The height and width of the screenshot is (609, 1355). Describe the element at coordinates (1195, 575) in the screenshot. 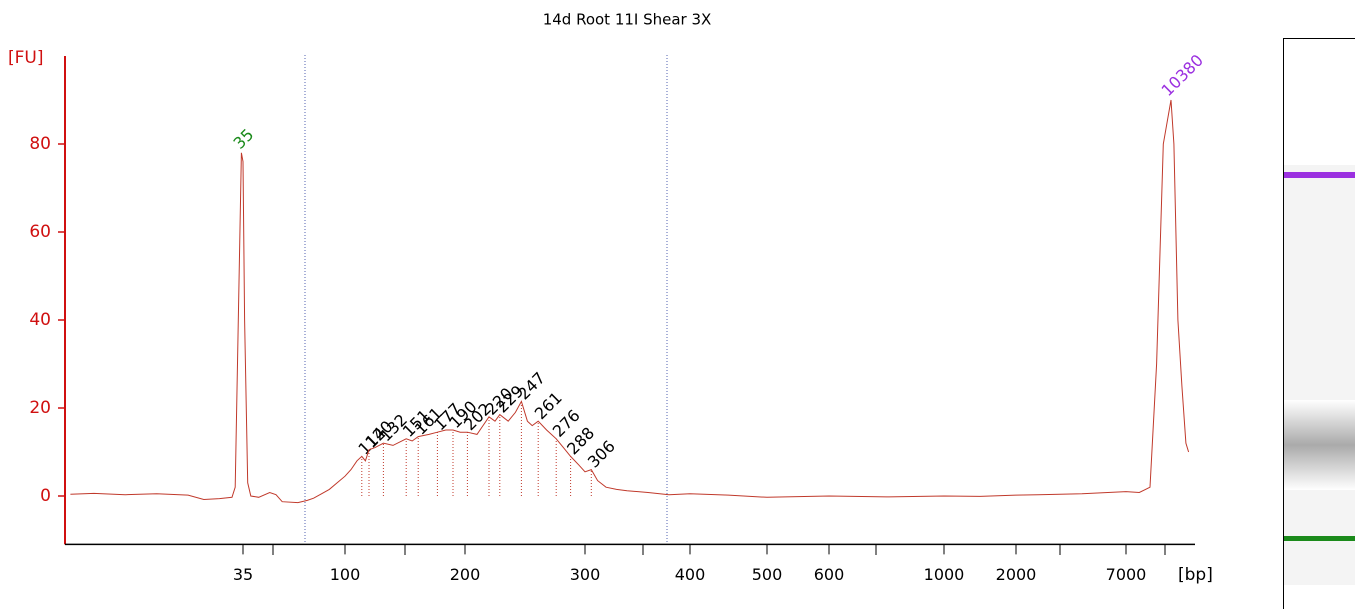

I see `x-axis-label: [bp]` at that location.